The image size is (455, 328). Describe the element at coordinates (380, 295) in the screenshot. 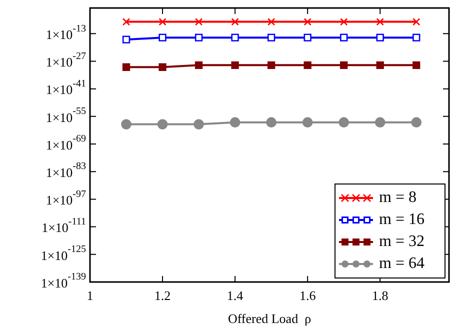

I see `x-tick-label: 1.8` at that location.